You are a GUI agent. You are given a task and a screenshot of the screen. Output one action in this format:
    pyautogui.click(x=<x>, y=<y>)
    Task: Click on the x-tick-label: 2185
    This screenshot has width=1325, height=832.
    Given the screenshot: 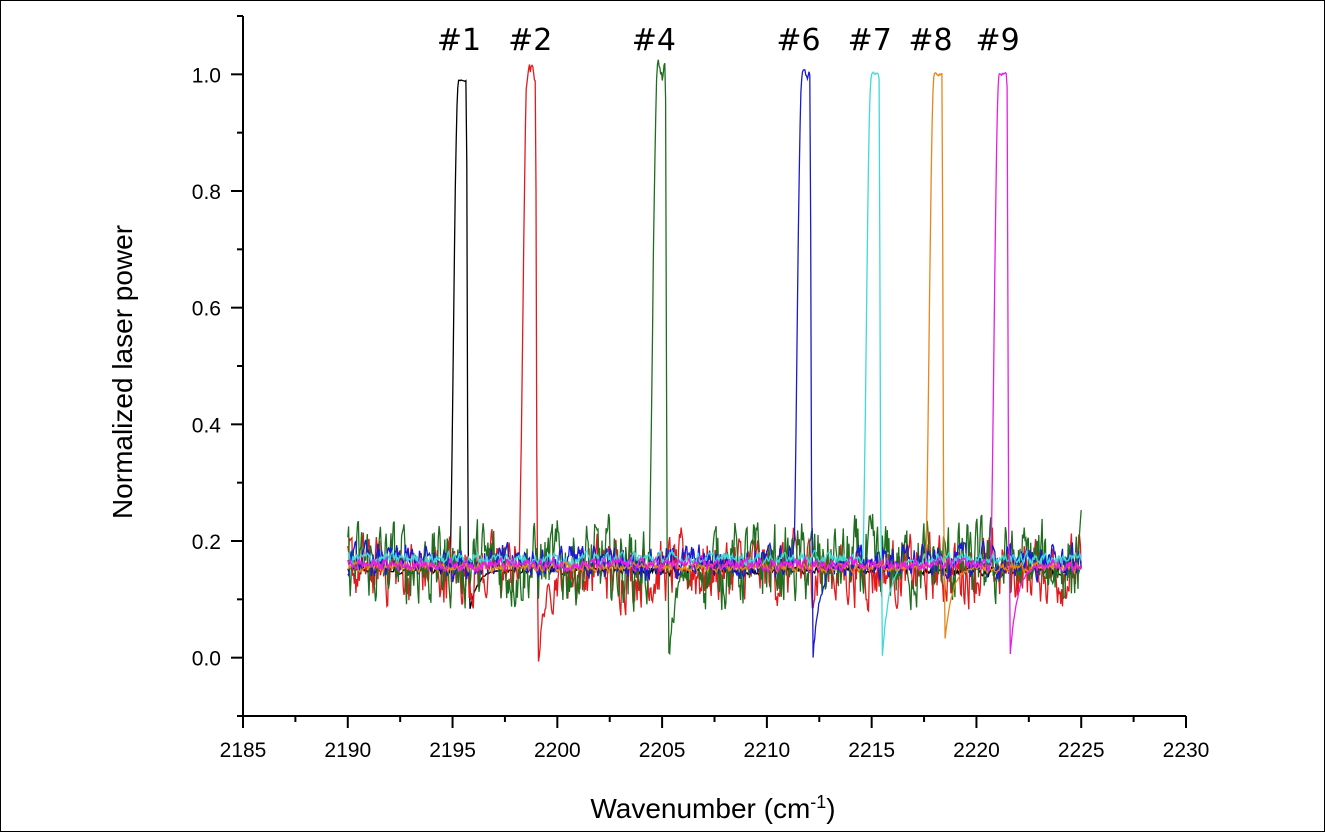 What is the action you would take?
    pyautogui.click(x=243, y=750)
    